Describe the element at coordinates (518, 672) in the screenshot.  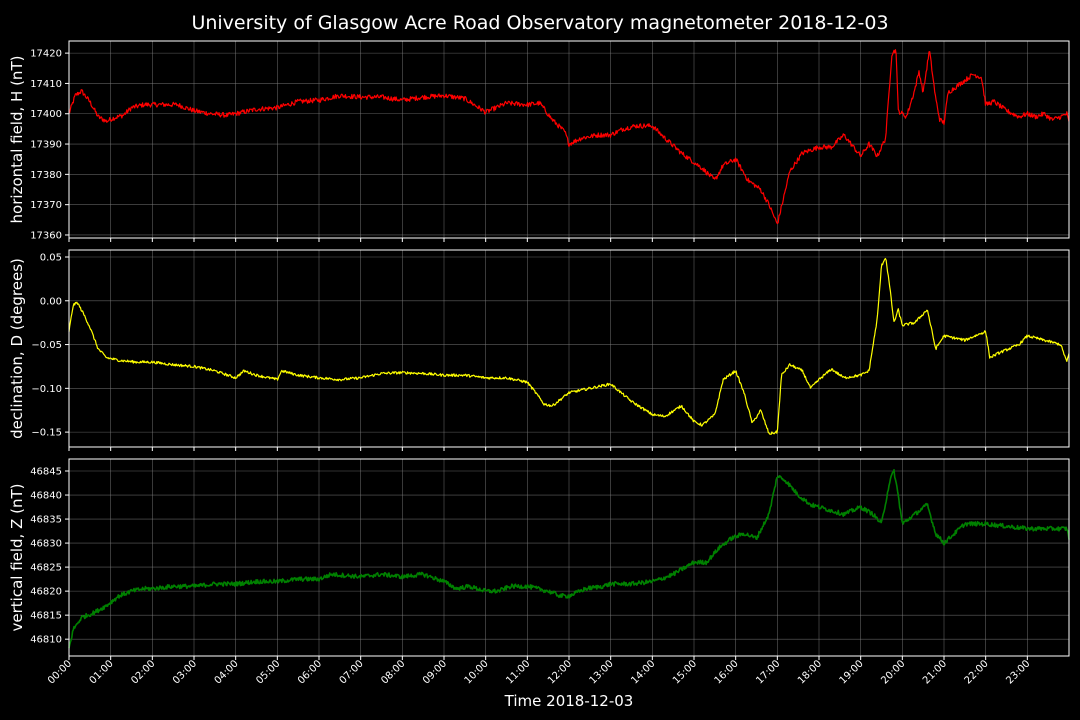
I see `x-tick-label: 11:00` at that location.